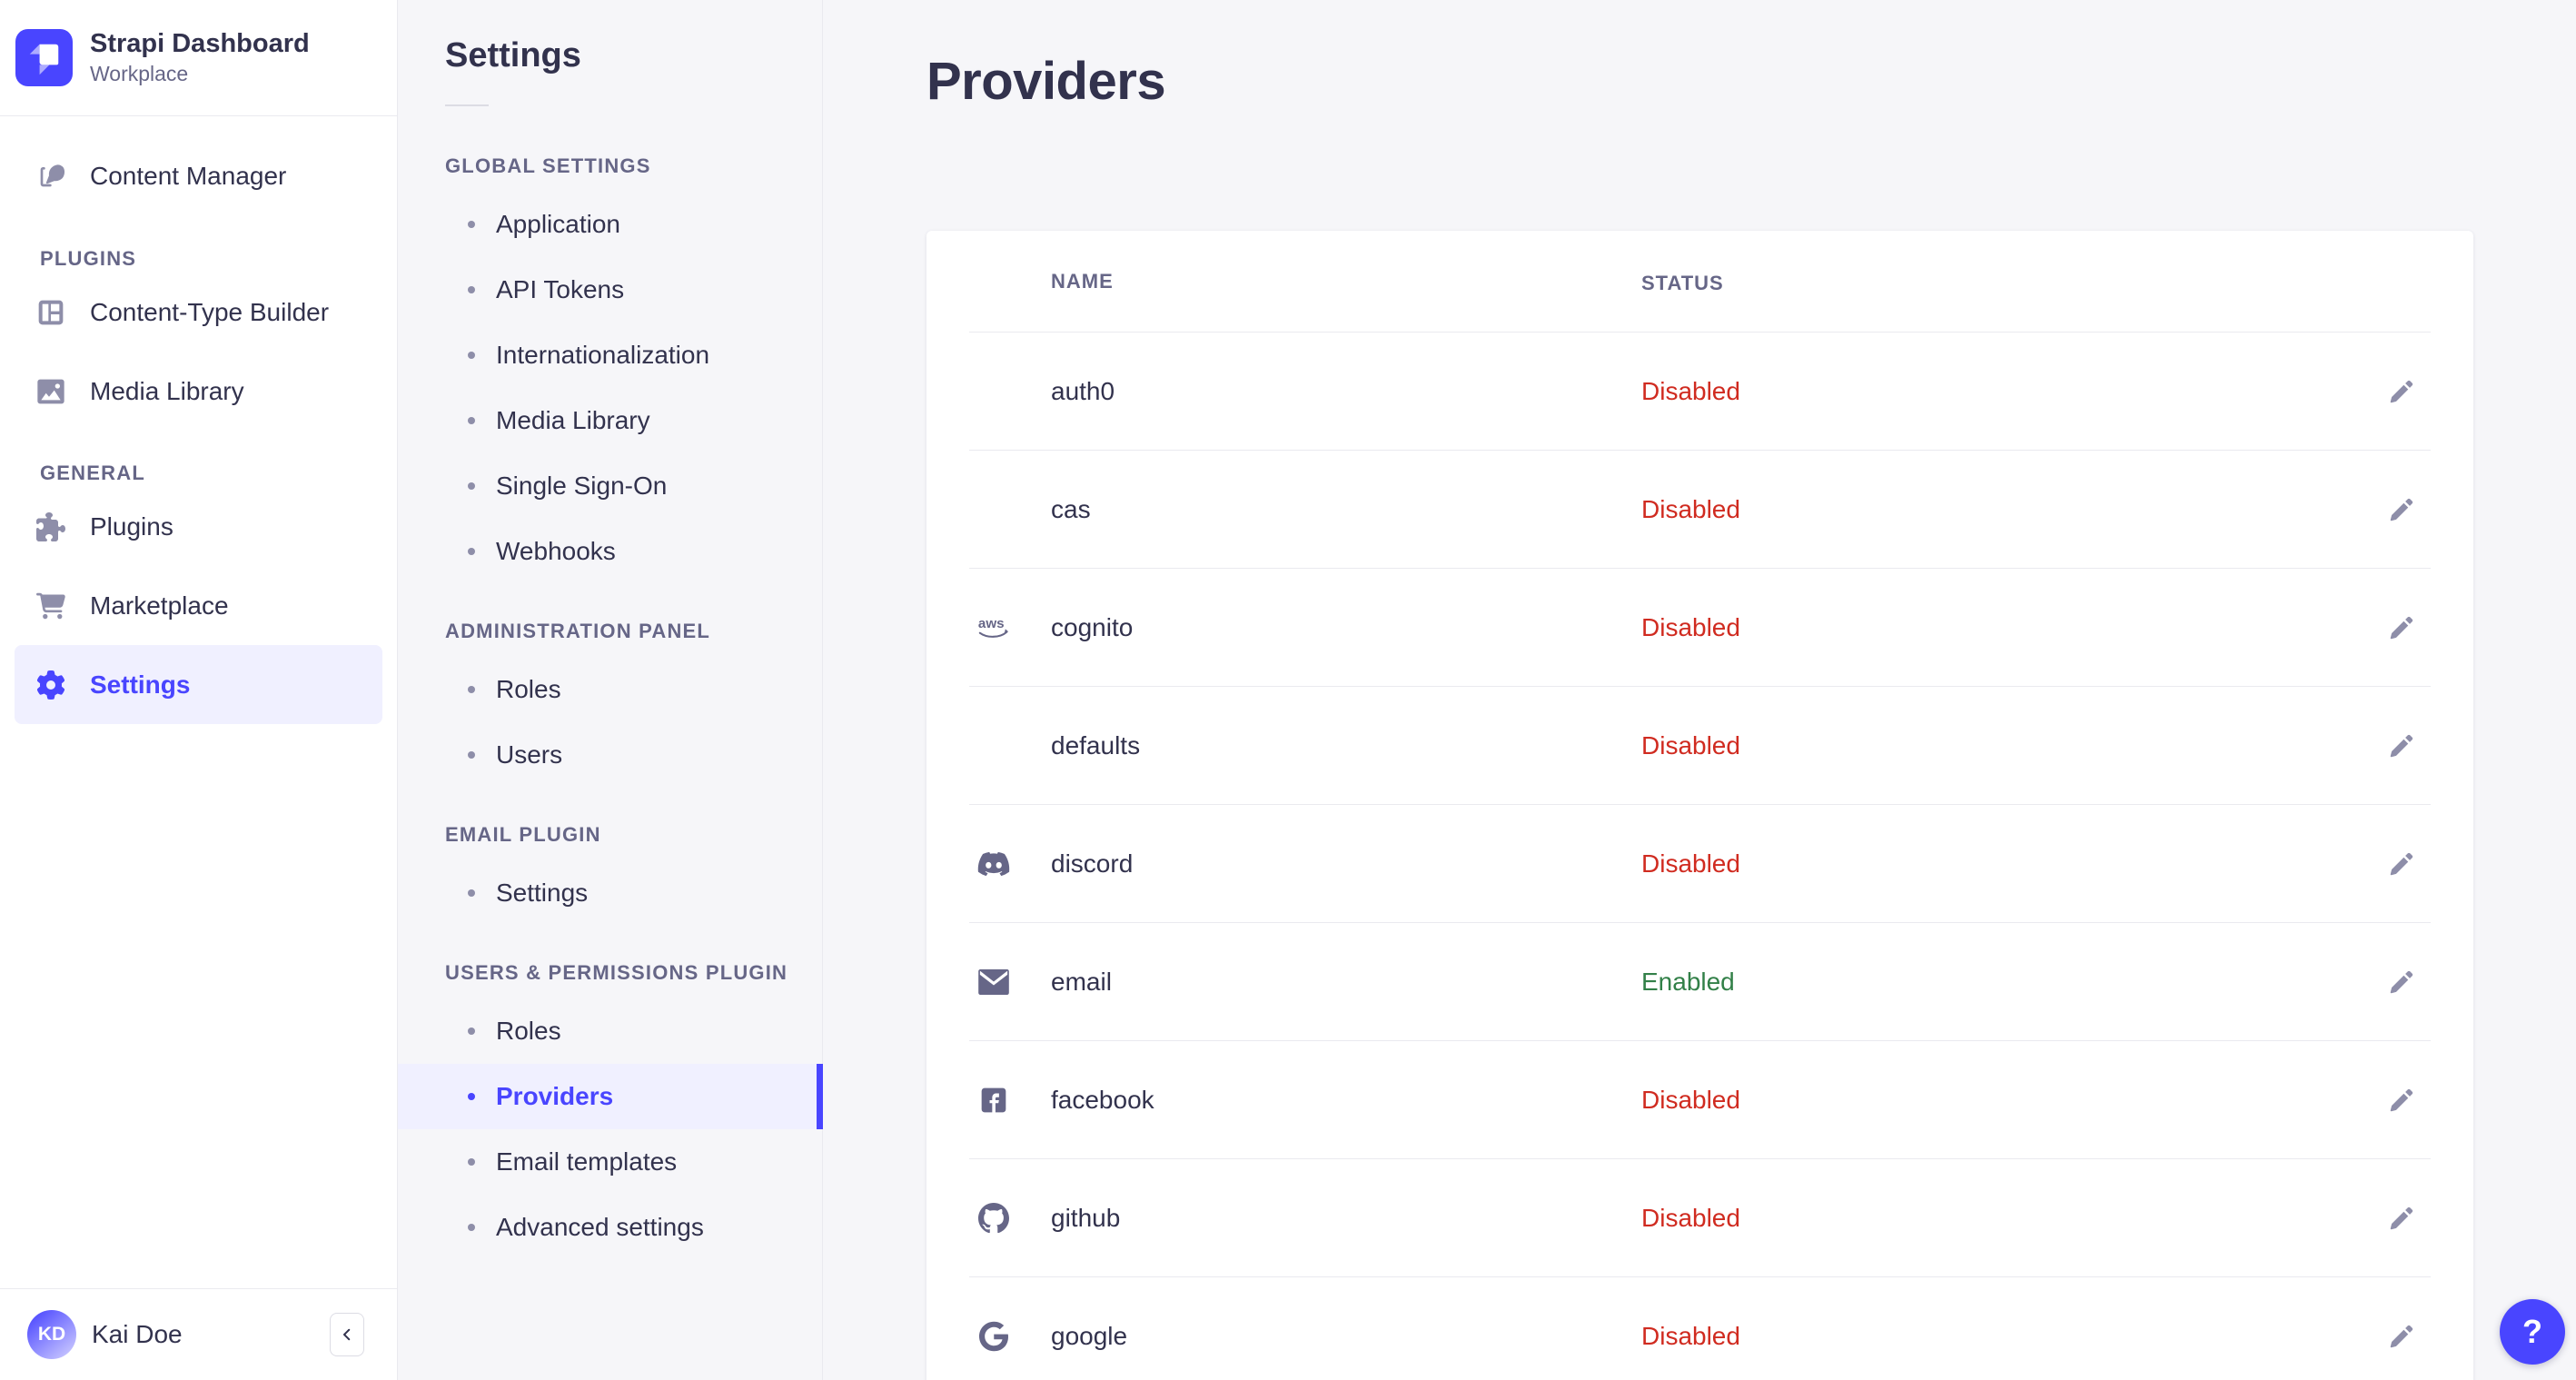 Image resolution: width=2576 pixels, height=1380 pixels. I want to click on table-row-discord: discord Disabled, so click(1700, 864).